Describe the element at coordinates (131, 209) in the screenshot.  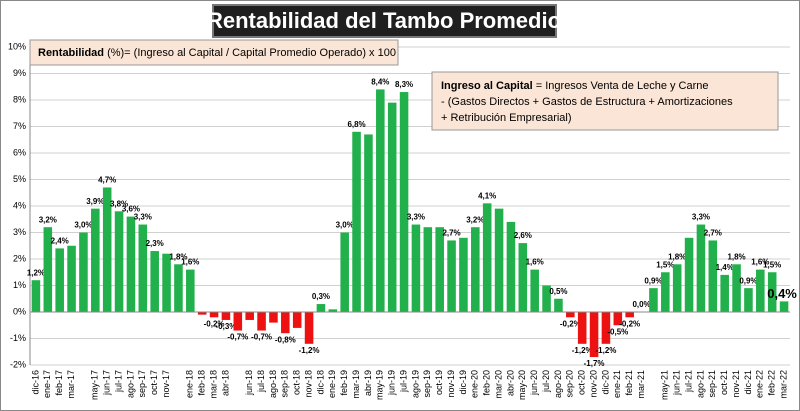
I see `value-label: 3,6%` at that location.